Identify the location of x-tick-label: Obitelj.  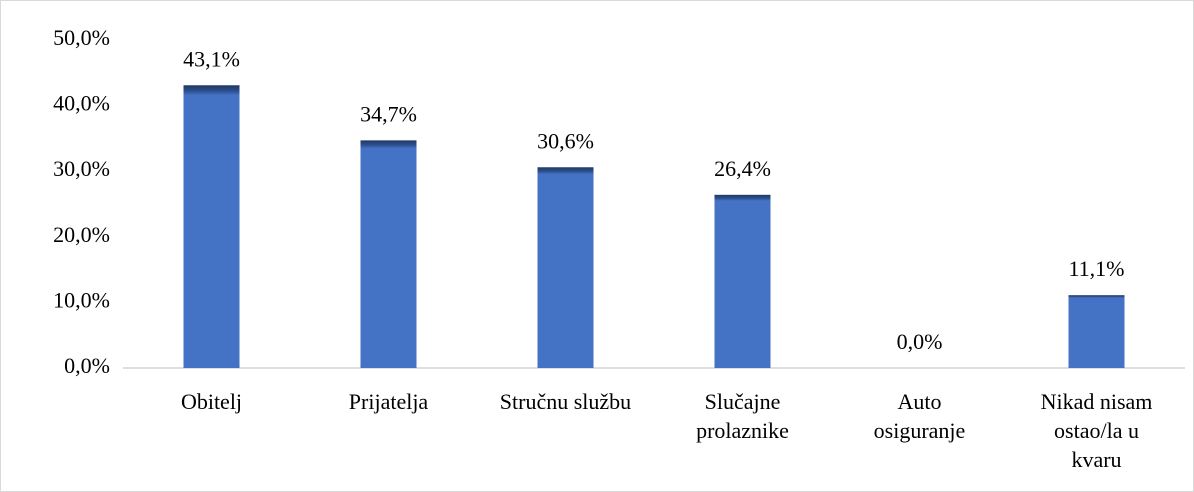
(211, 401).